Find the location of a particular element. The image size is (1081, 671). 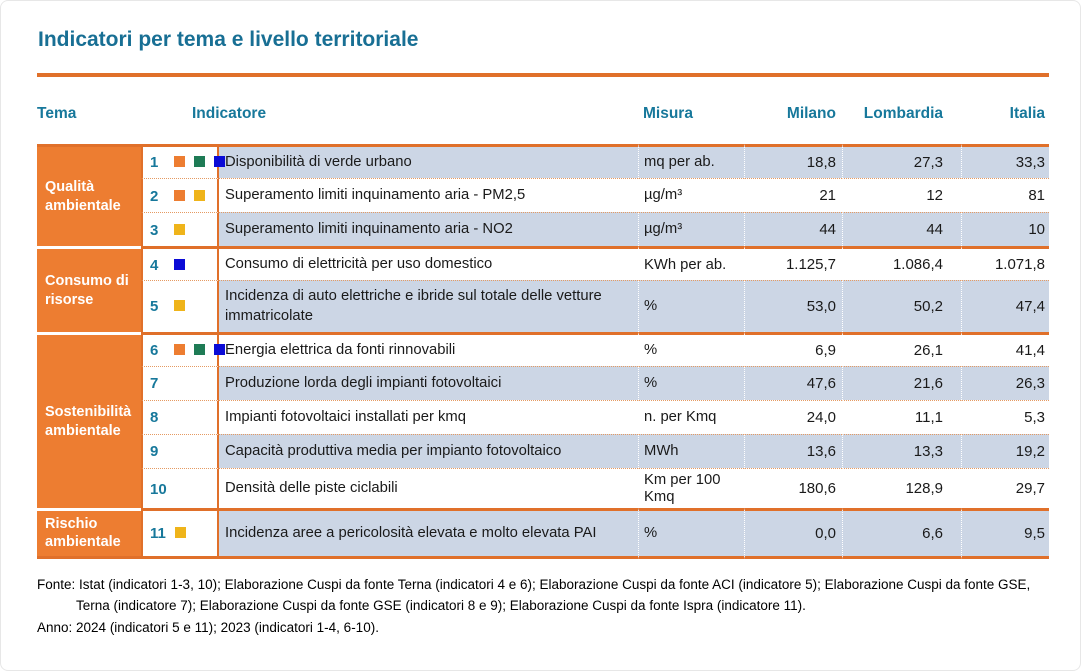

value-italia: 33,3 is located at coordinates (1005, 161).